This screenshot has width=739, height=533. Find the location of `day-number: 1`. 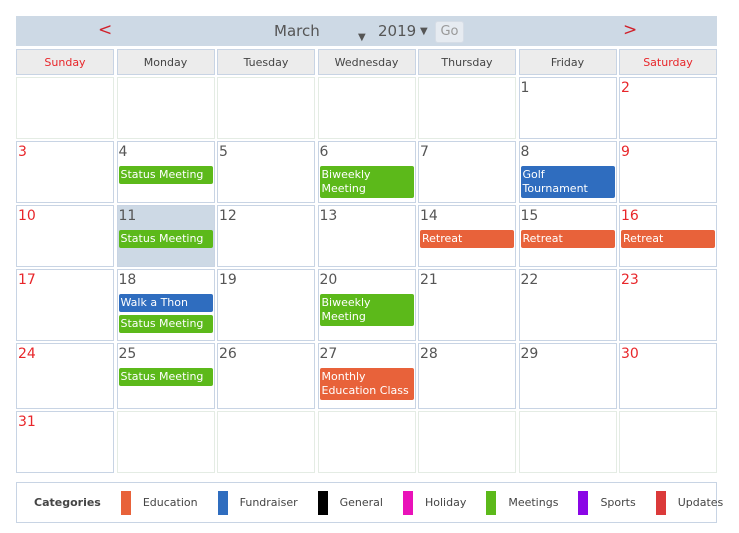

day-number: 1 is located at coordinates (525, 88).